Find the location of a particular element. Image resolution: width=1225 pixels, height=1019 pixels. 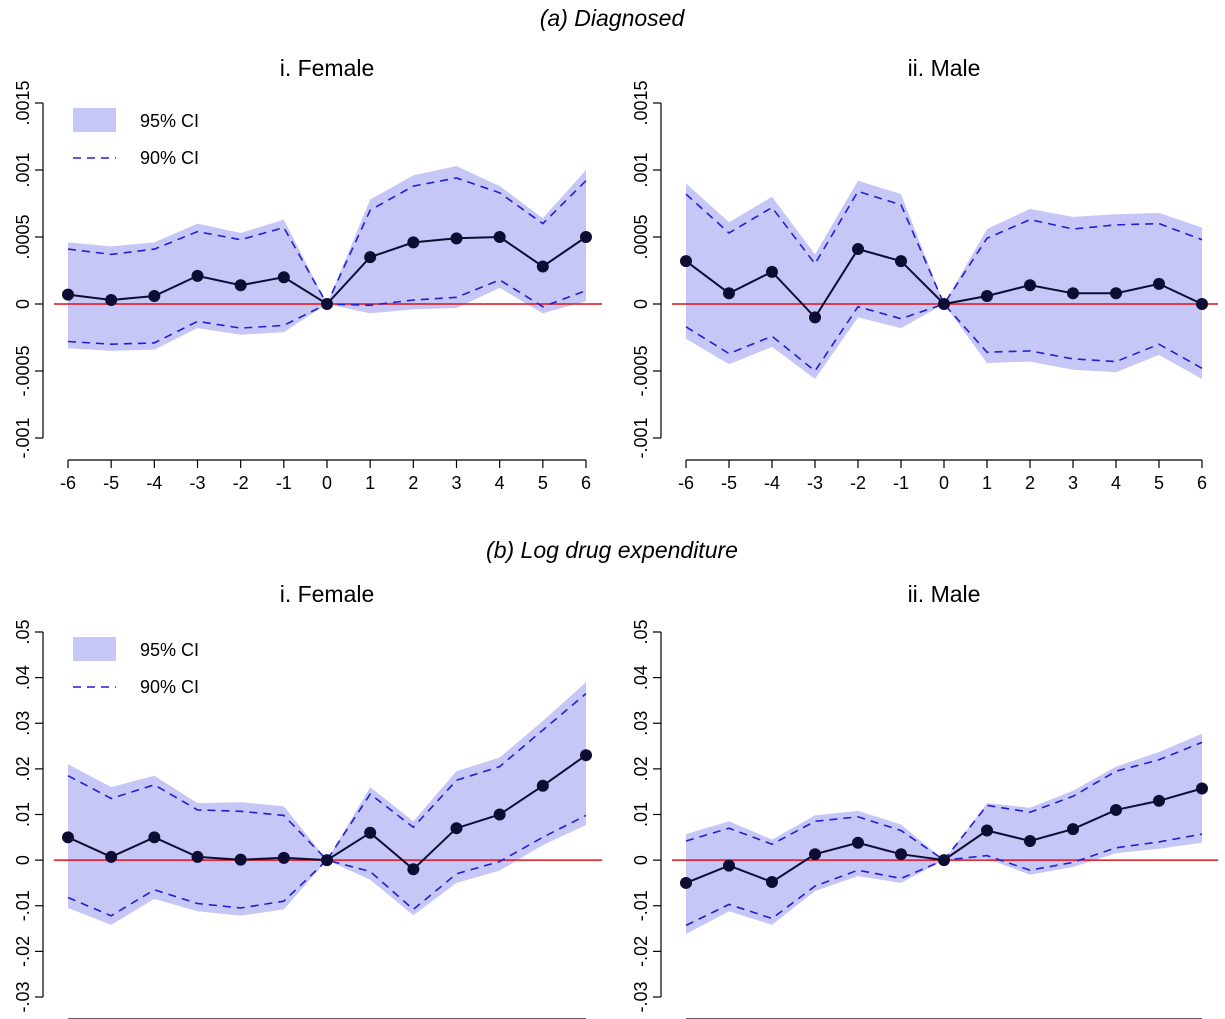

y-tick-label: .04 is located at coordinates (23, 677).